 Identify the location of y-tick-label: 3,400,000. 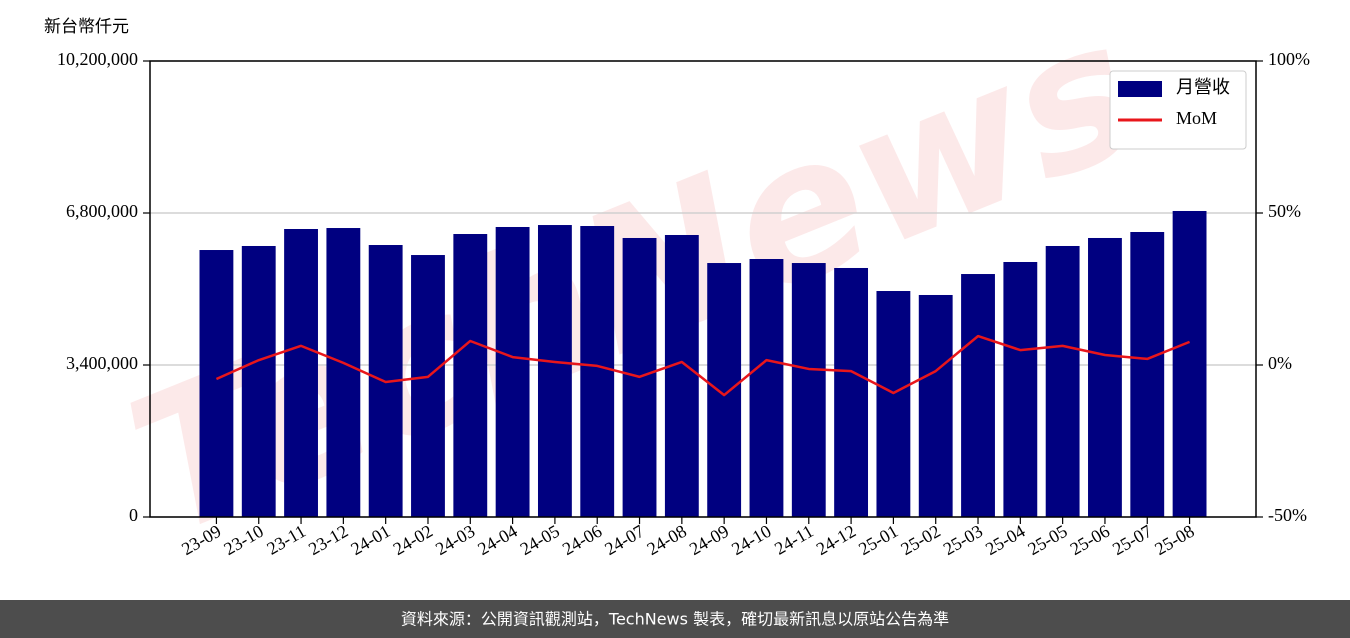
(102, 363).